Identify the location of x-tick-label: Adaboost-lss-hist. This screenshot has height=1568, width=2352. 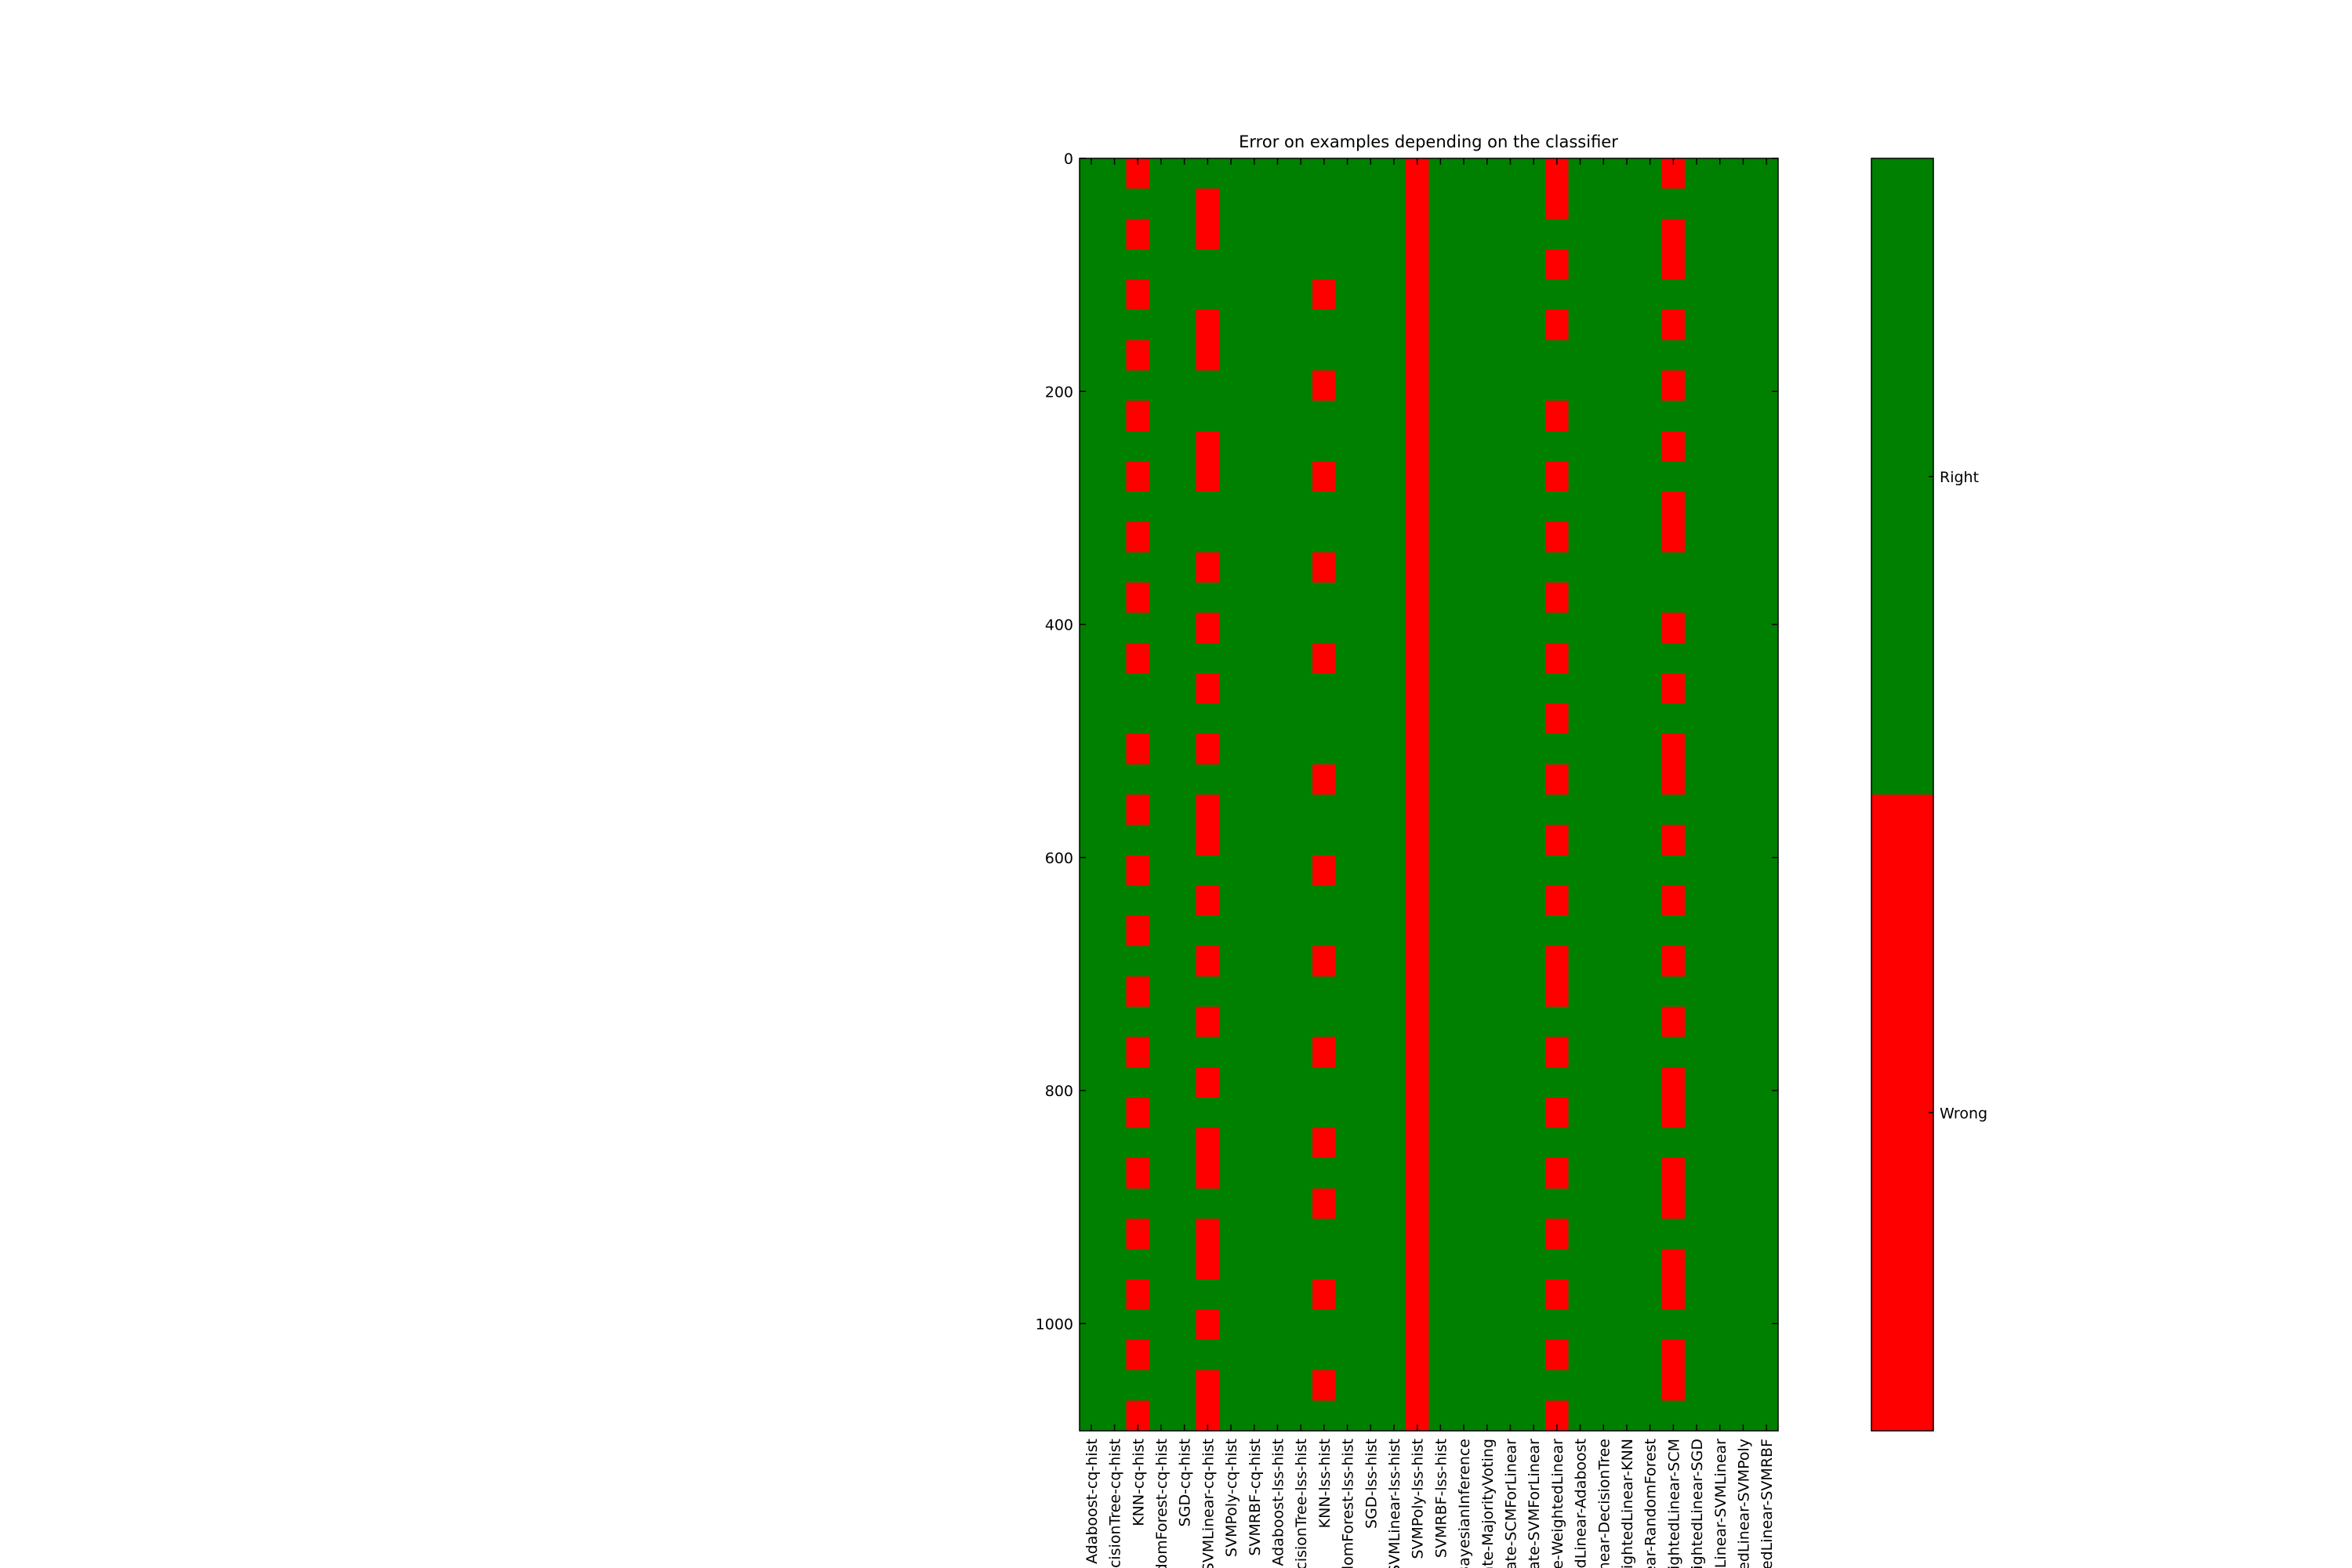
(1278, 1502).